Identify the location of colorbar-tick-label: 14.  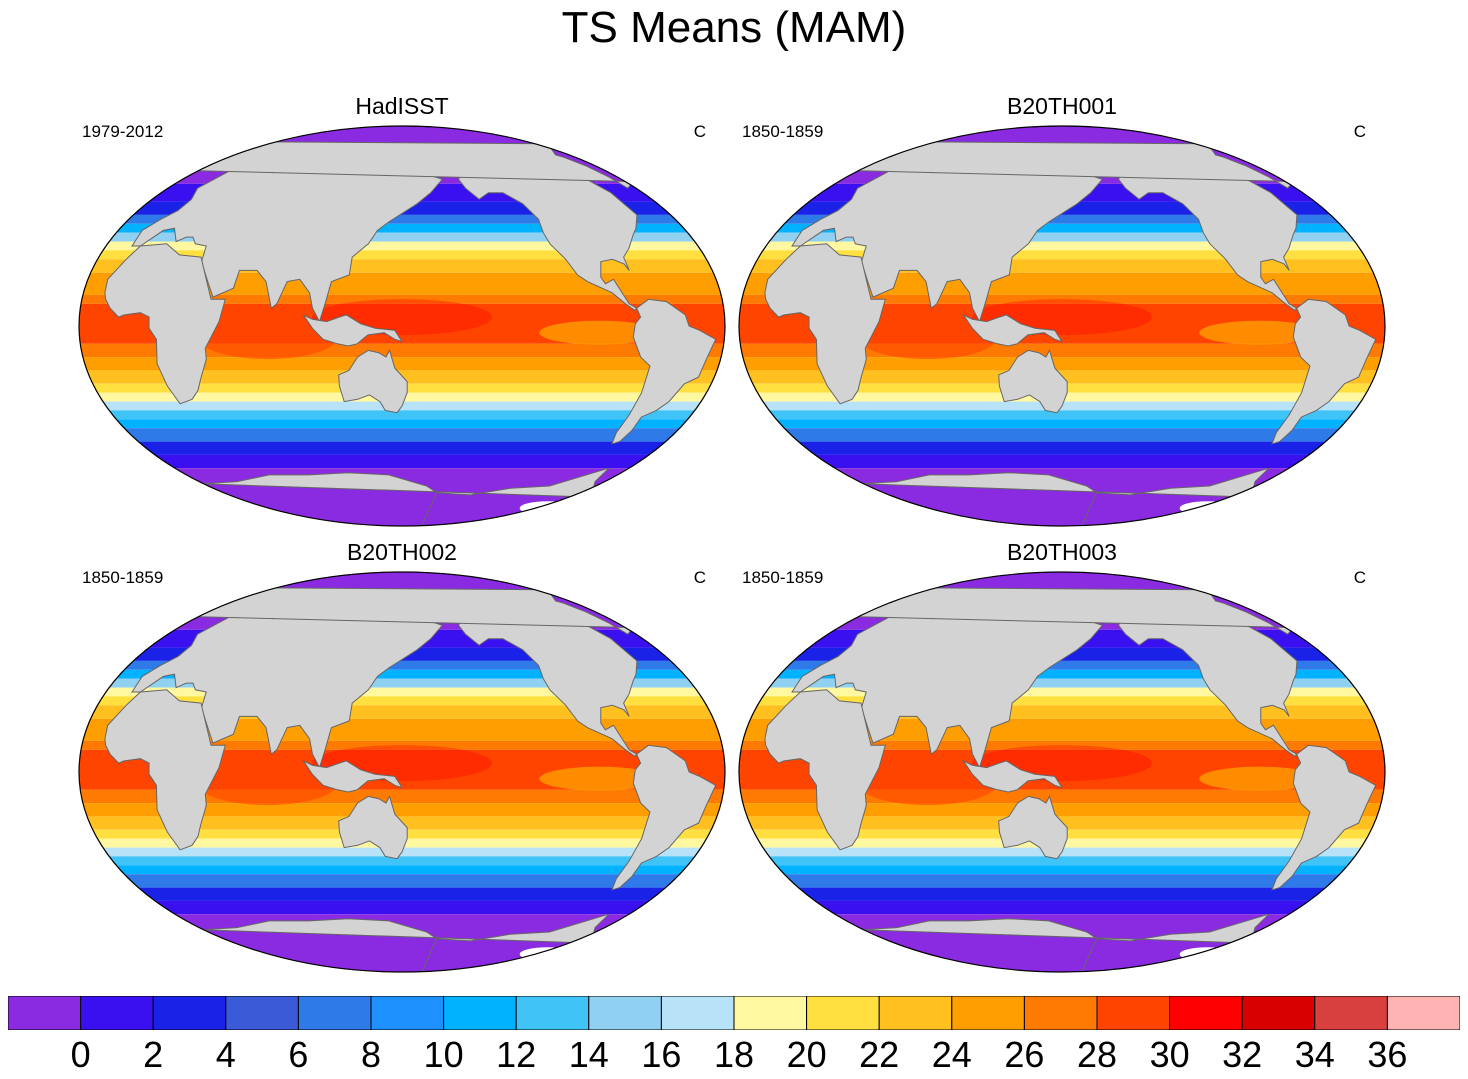
(588, 1054).